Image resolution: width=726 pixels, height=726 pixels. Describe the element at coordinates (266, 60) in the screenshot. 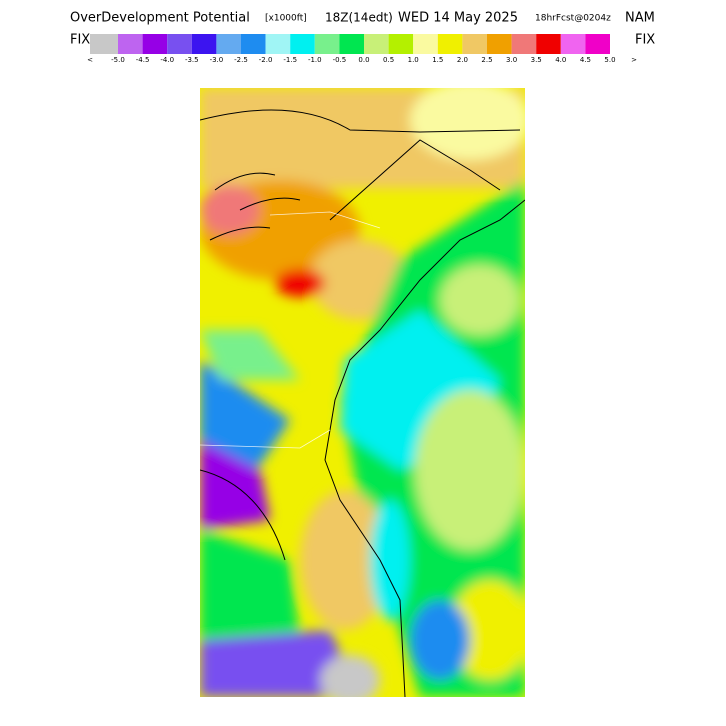

I see `colorbar-label: -2.0` at that location.